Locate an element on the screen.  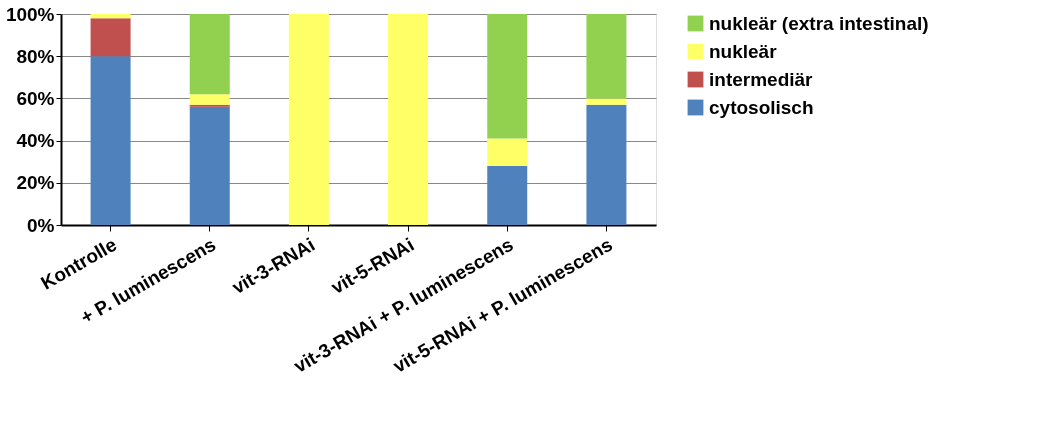
legend-label: intermediär is located at coordinates (761, 79).